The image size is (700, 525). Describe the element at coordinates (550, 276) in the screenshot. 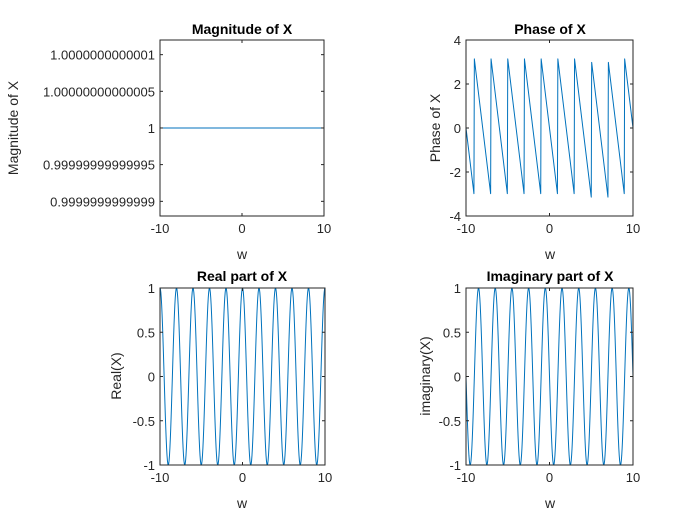

I see `subplot-title: Imaginary part of X` at that location.